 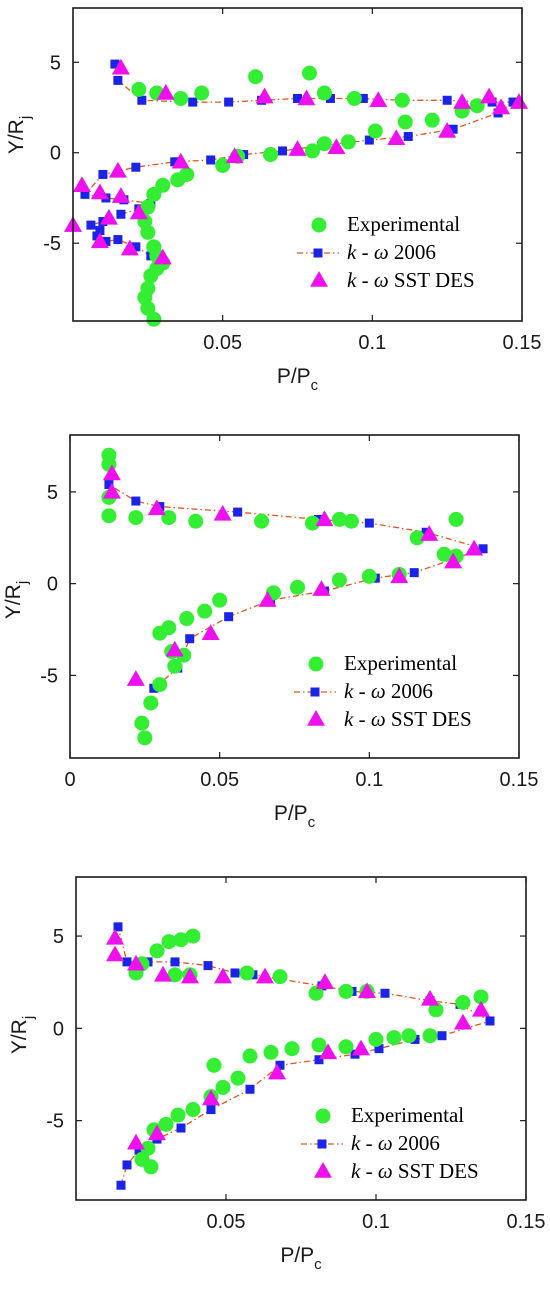 I want to click on x-tick-label: 0, so click(x=69, y=780).